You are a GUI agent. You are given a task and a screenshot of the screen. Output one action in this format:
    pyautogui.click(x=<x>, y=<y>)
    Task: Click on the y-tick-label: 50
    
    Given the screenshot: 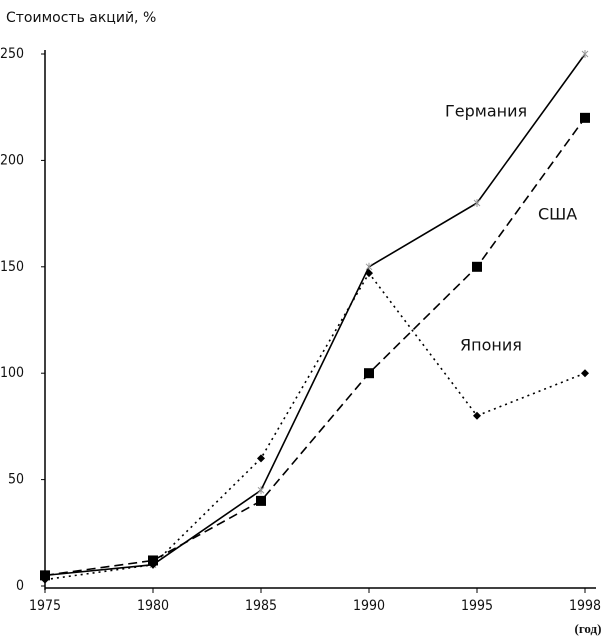 What is the action you would take?
    pyautogui.click(x=16, y=480)
    